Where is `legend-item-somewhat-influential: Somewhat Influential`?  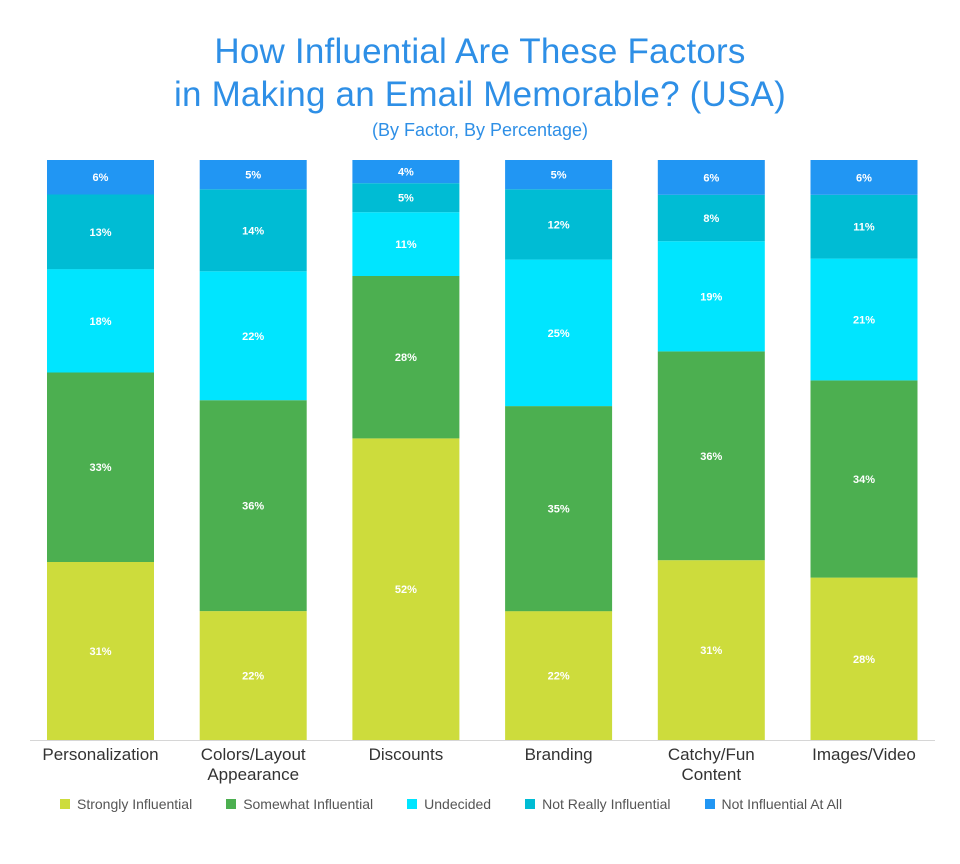
legend-item-somewhat-influential: Somewhat Influential is located at coordinates (299, 804).